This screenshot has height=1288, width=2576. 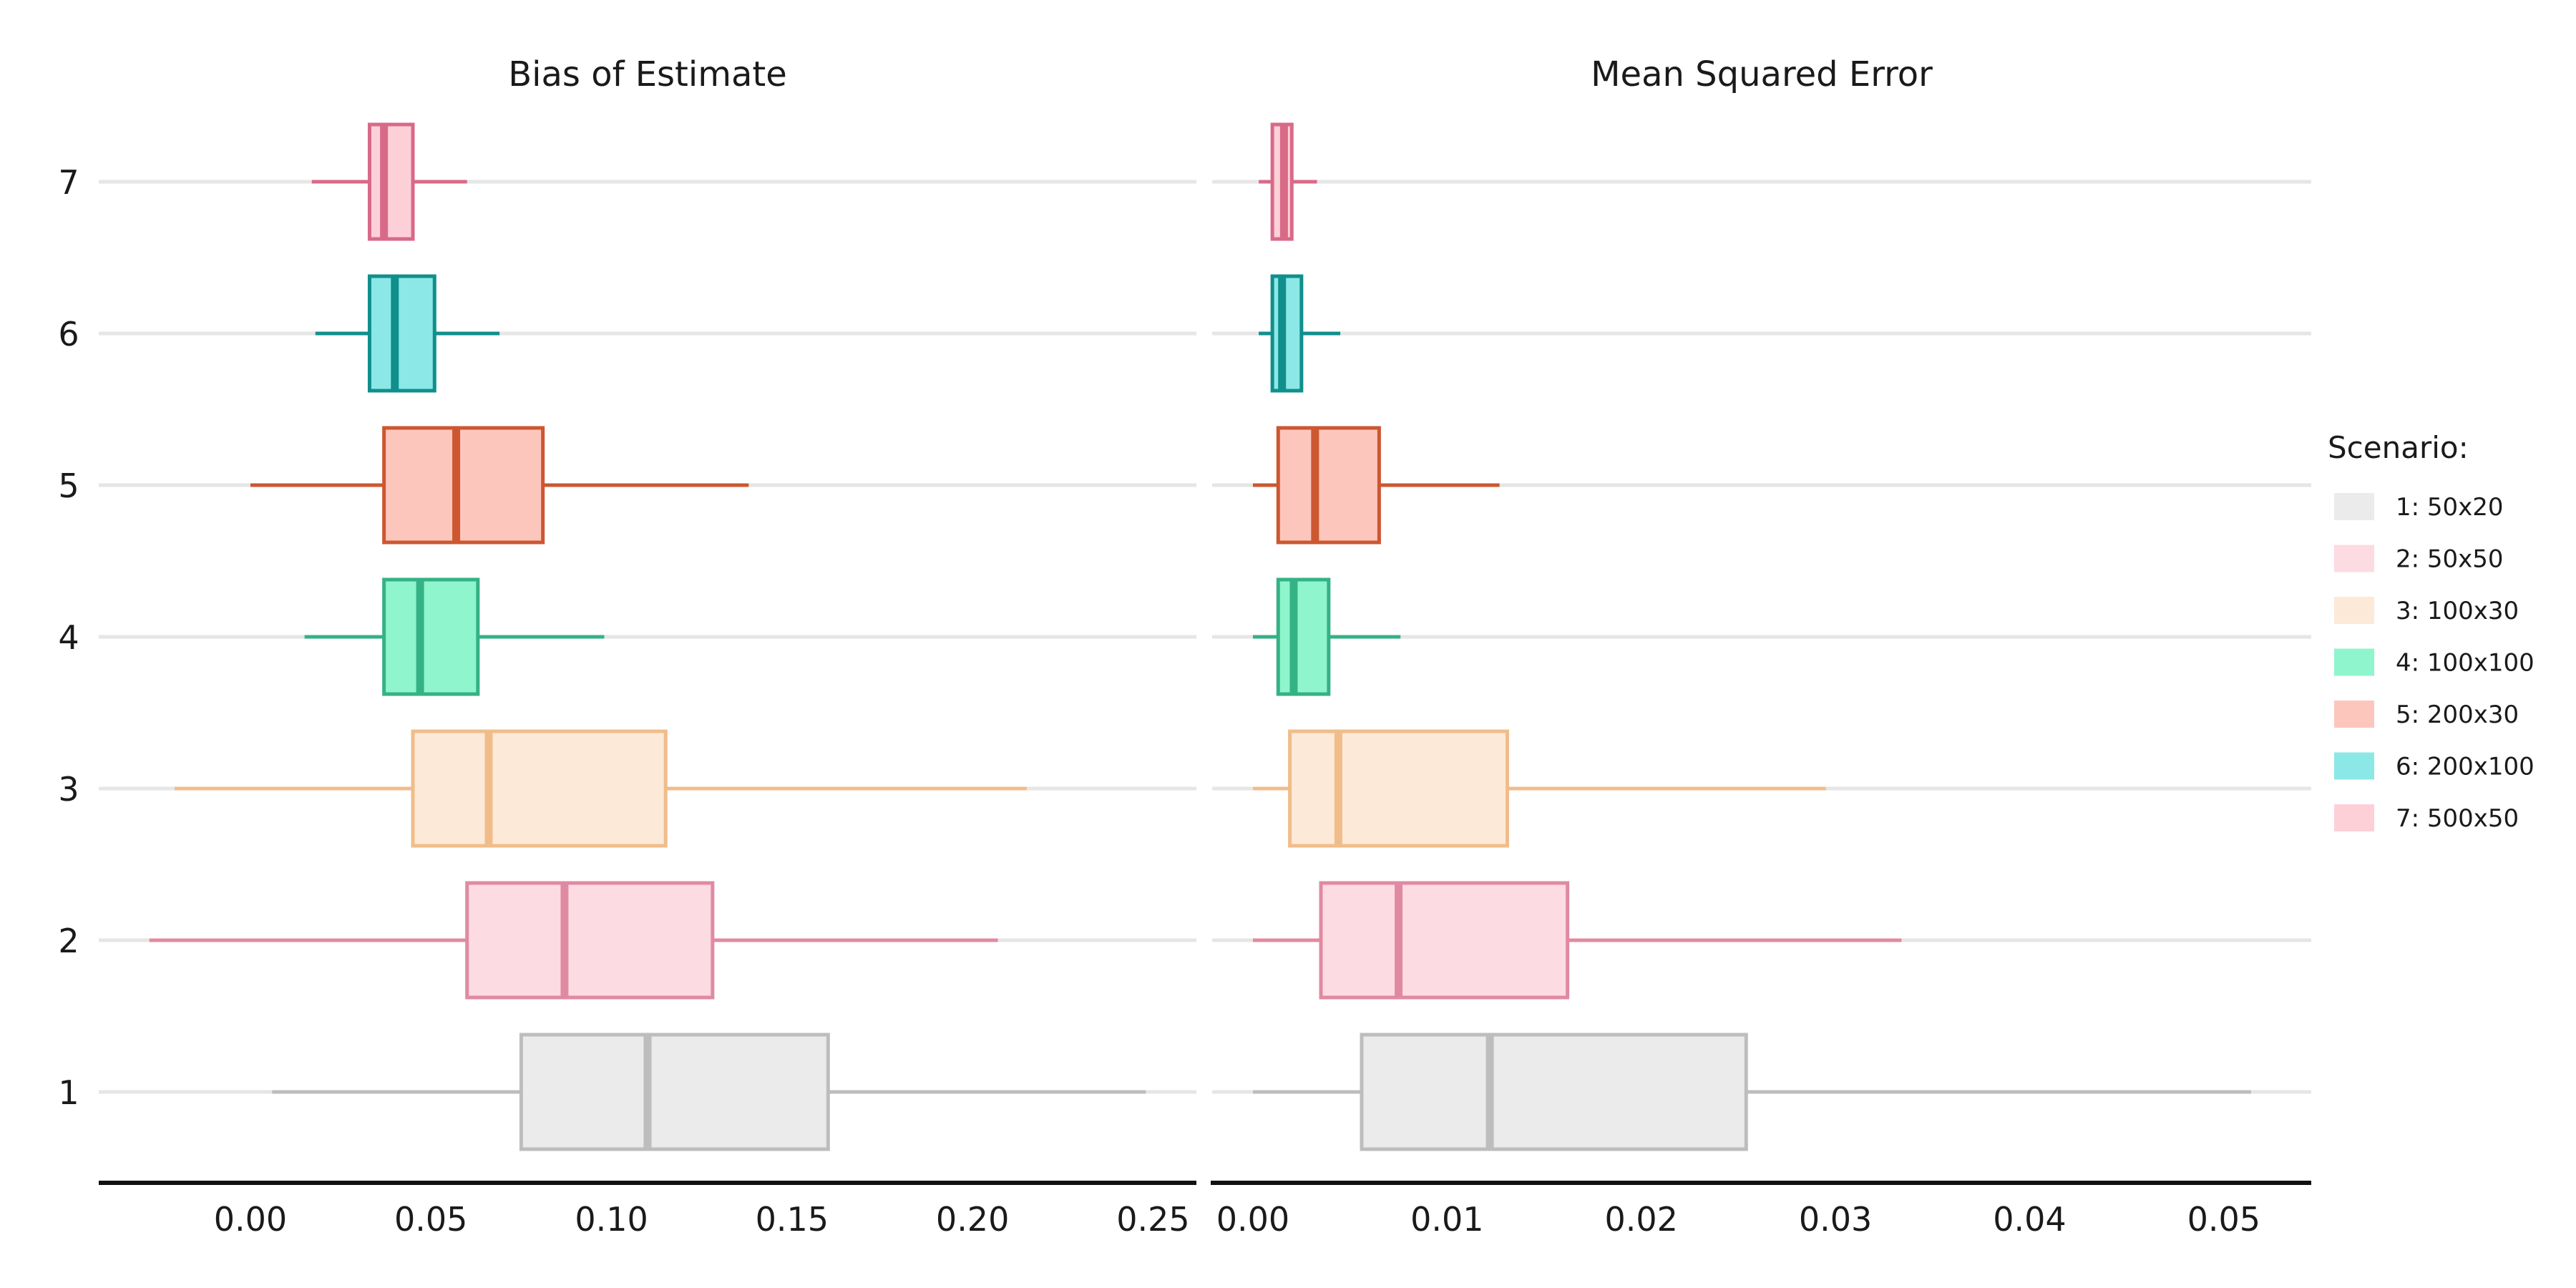 I want to click on legend-title: Scenario:, so click(x=2398, y=447).